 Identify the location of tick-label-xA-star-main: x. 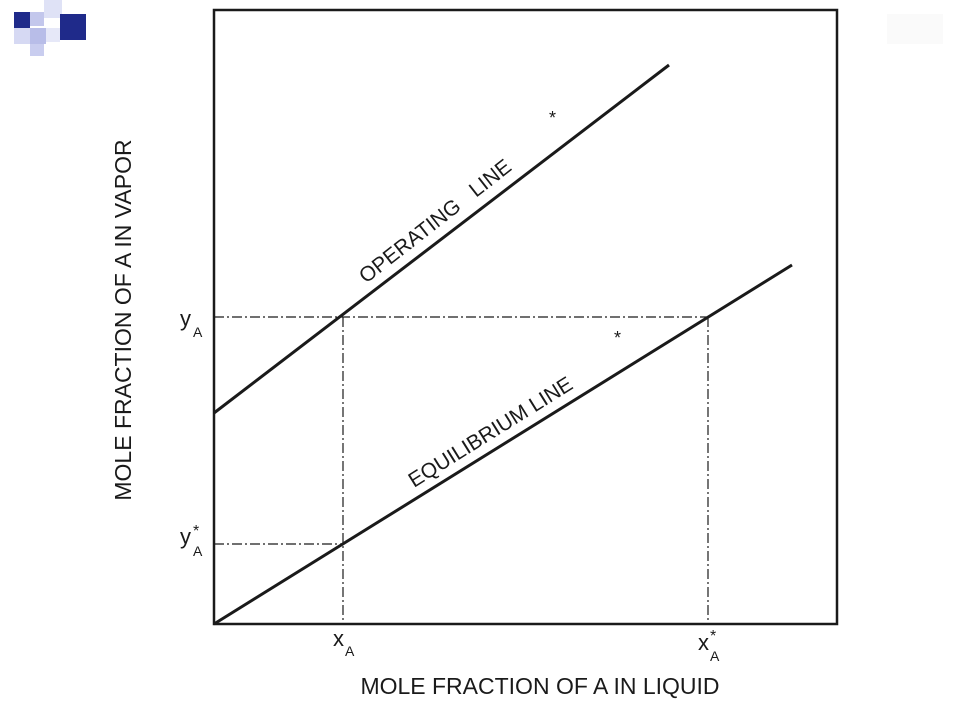
(703, 642).